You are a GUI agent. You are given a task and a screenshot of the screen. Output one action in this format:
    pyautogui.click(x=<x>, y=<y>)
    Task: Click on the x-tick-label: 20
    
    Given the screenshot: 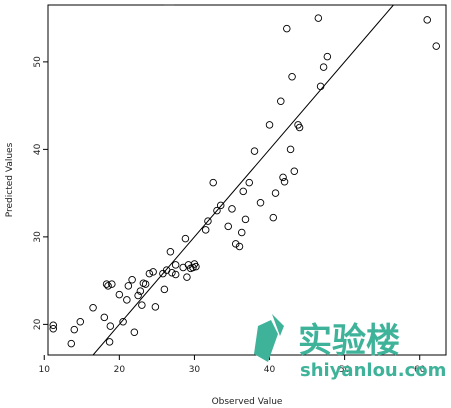 What is the action you would take?
    pyautogui.click(x=120, y=370)
    